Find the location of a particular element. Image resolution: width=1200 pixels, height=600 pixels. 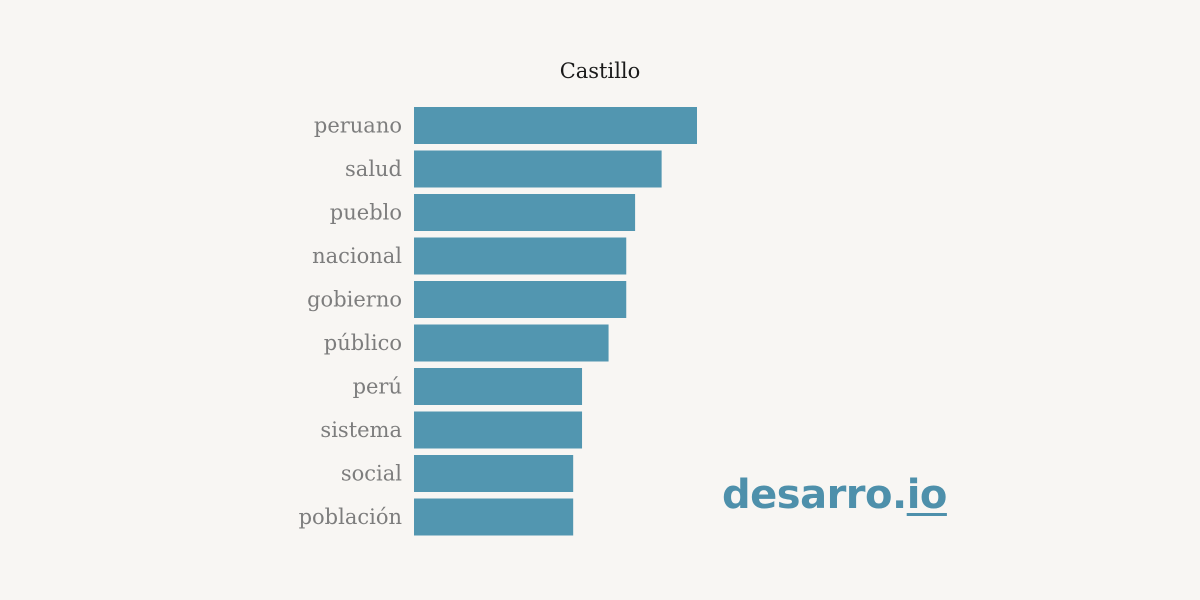

category-label-5: público is located at coordinates (363, 343).